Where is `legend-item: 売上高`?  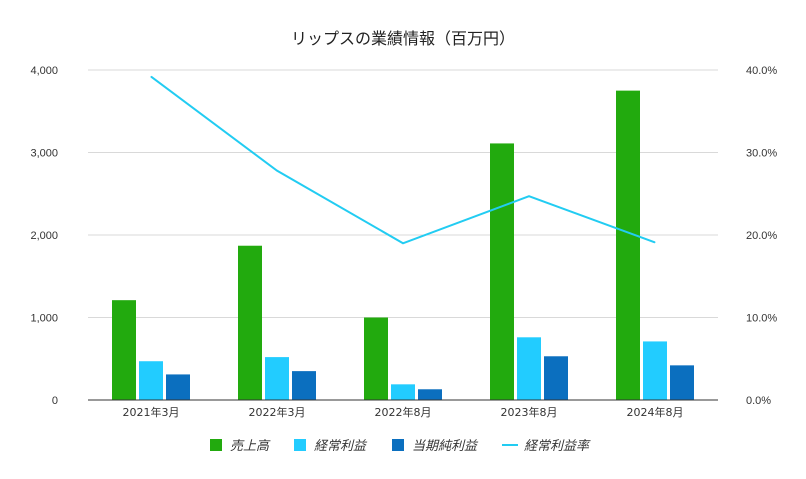 legend-item: 売上高 is located at coordinates (240, 446).